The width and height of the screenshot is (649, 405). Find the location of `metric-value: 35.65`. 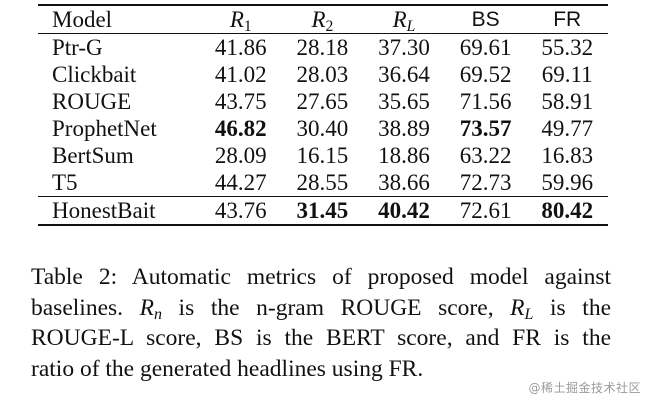

metric-value: 35.65 is located at coordinates (404, 101).